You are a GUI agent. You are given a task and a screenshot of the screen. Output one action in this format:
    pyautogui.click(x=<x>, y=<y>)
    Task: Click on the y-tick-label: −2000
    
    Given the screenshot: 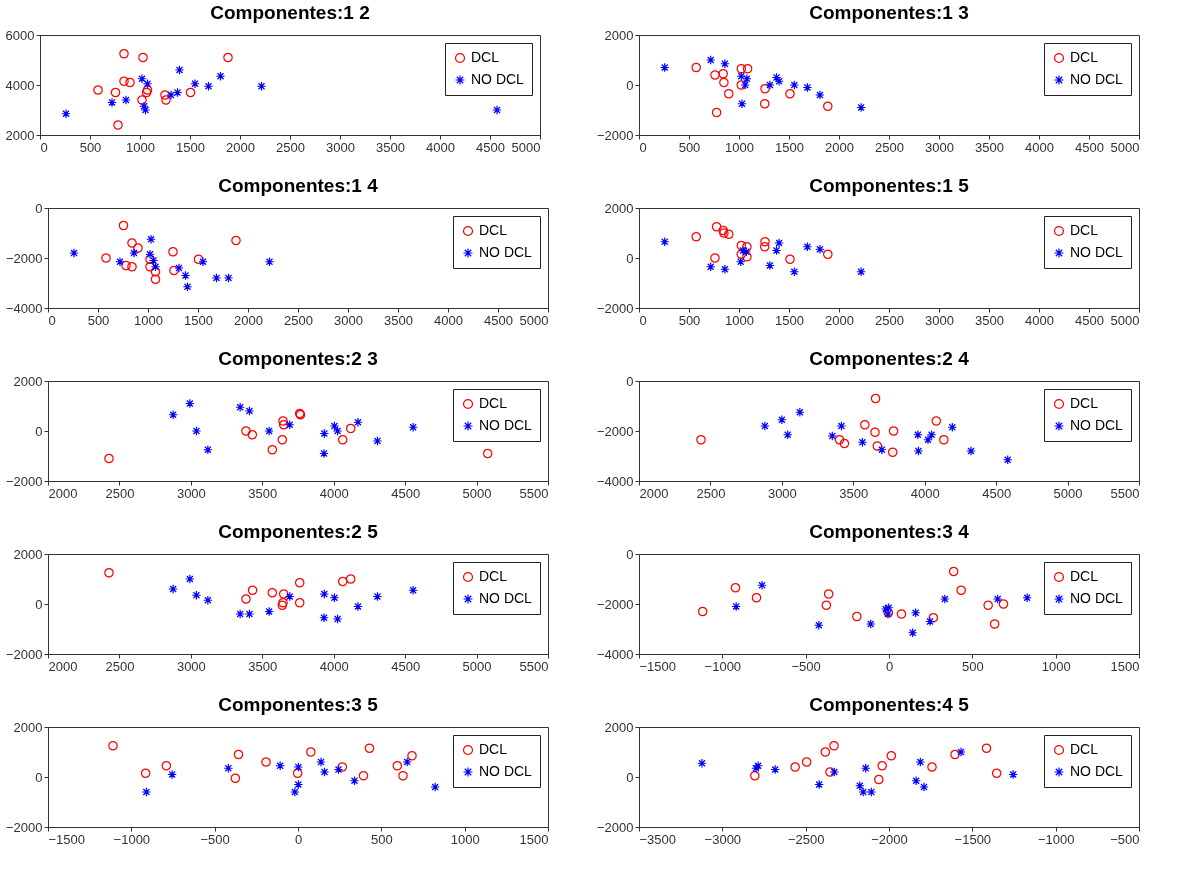 What is the action you would take?
    pyautogui.click(x=24, y=827)
    